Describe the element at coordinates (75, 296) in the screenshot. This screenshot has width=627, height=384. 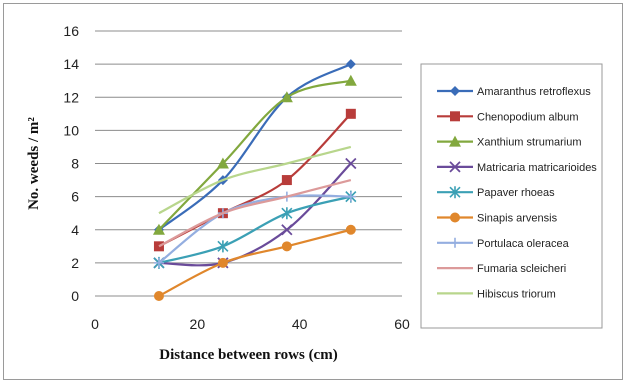
I see `y-tick-label: 0` at that location.